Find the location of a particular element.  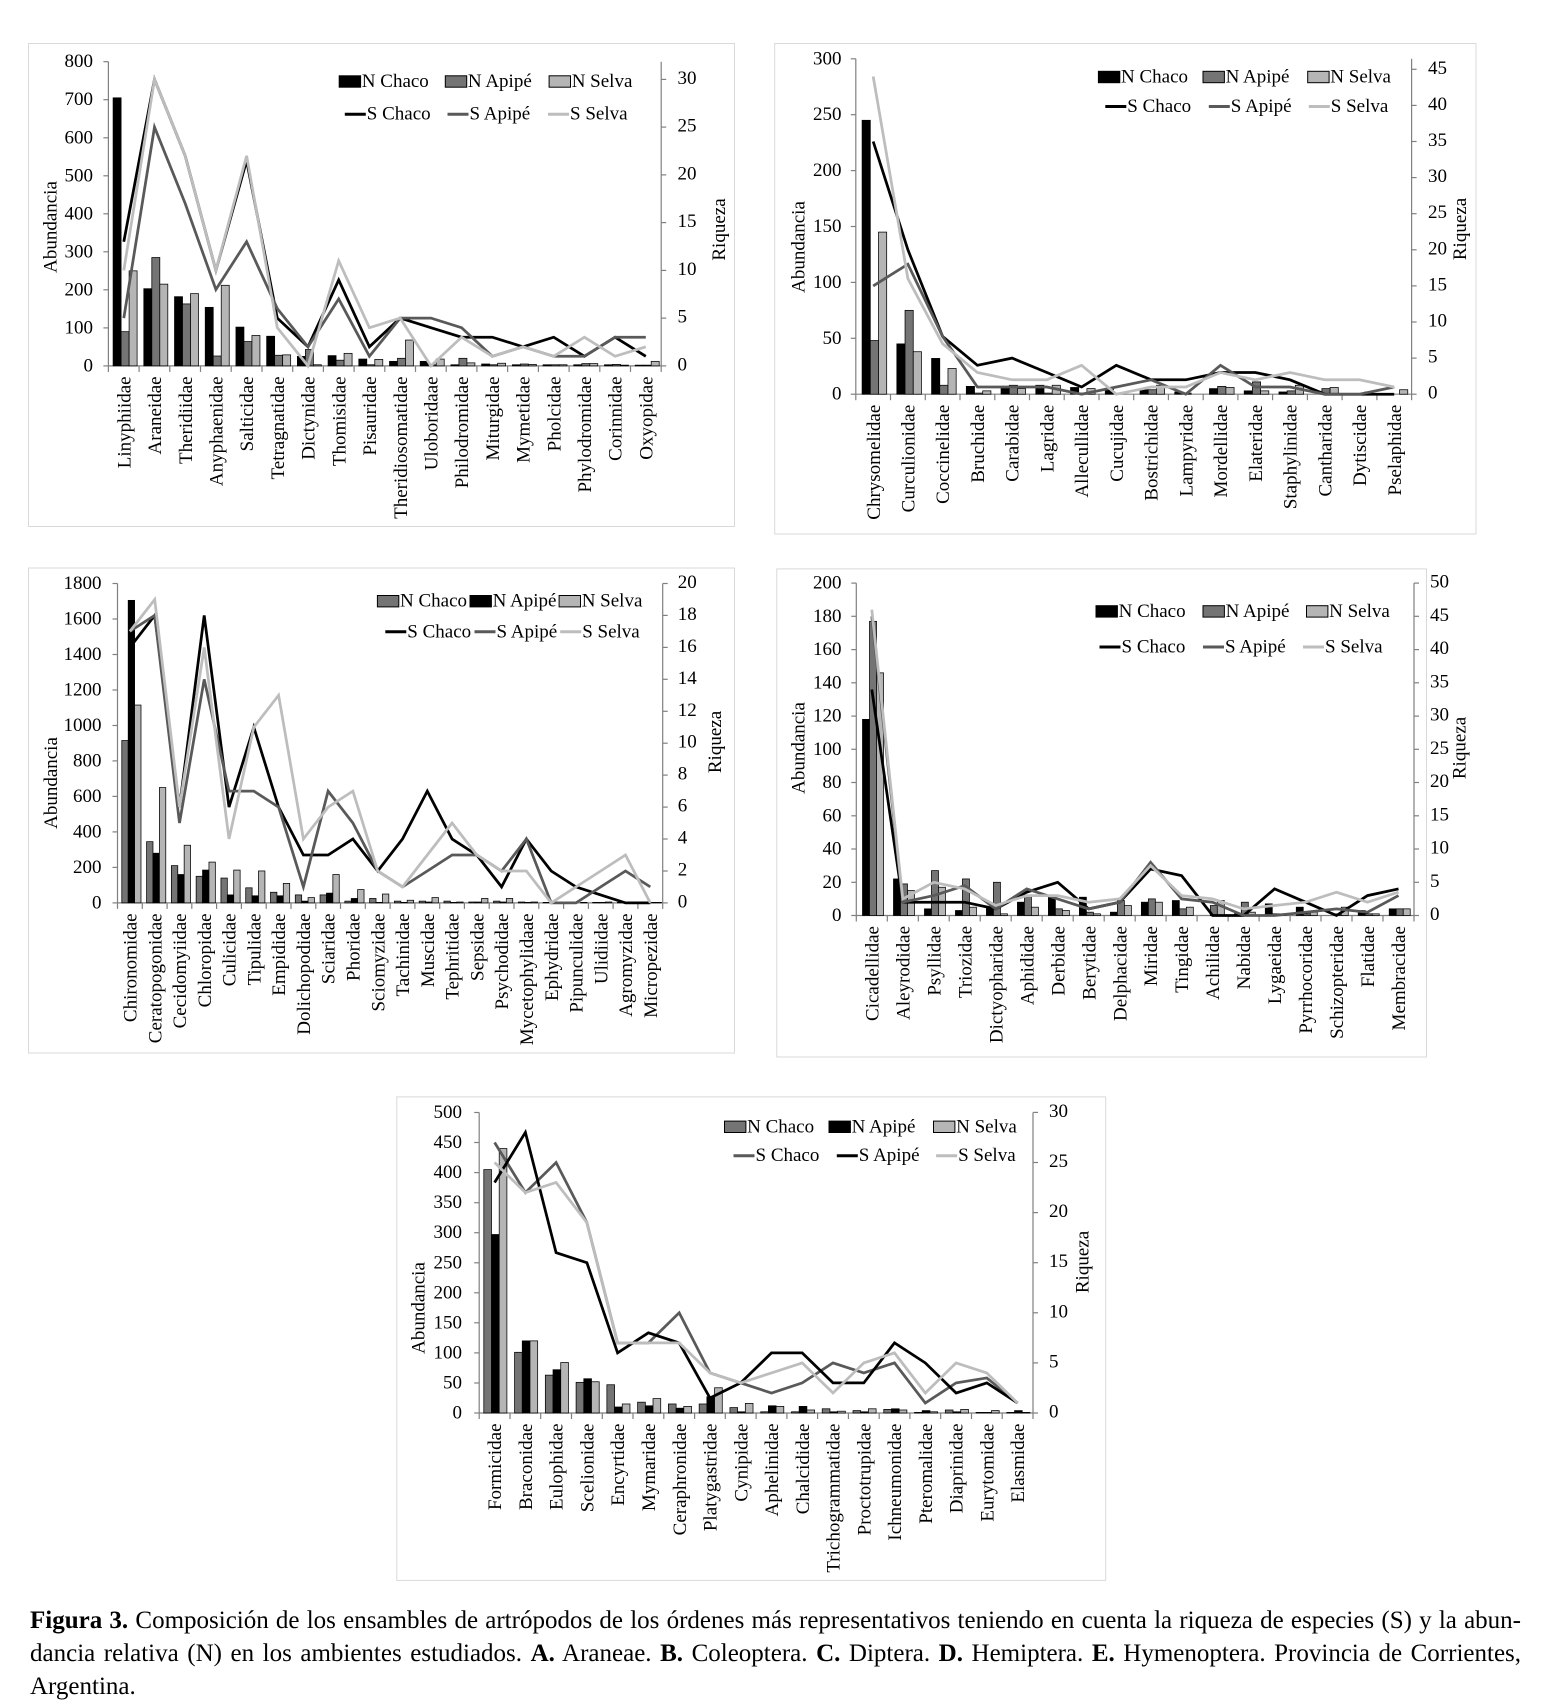

svg-text: Triozidae is located at coordinates (965, 962).